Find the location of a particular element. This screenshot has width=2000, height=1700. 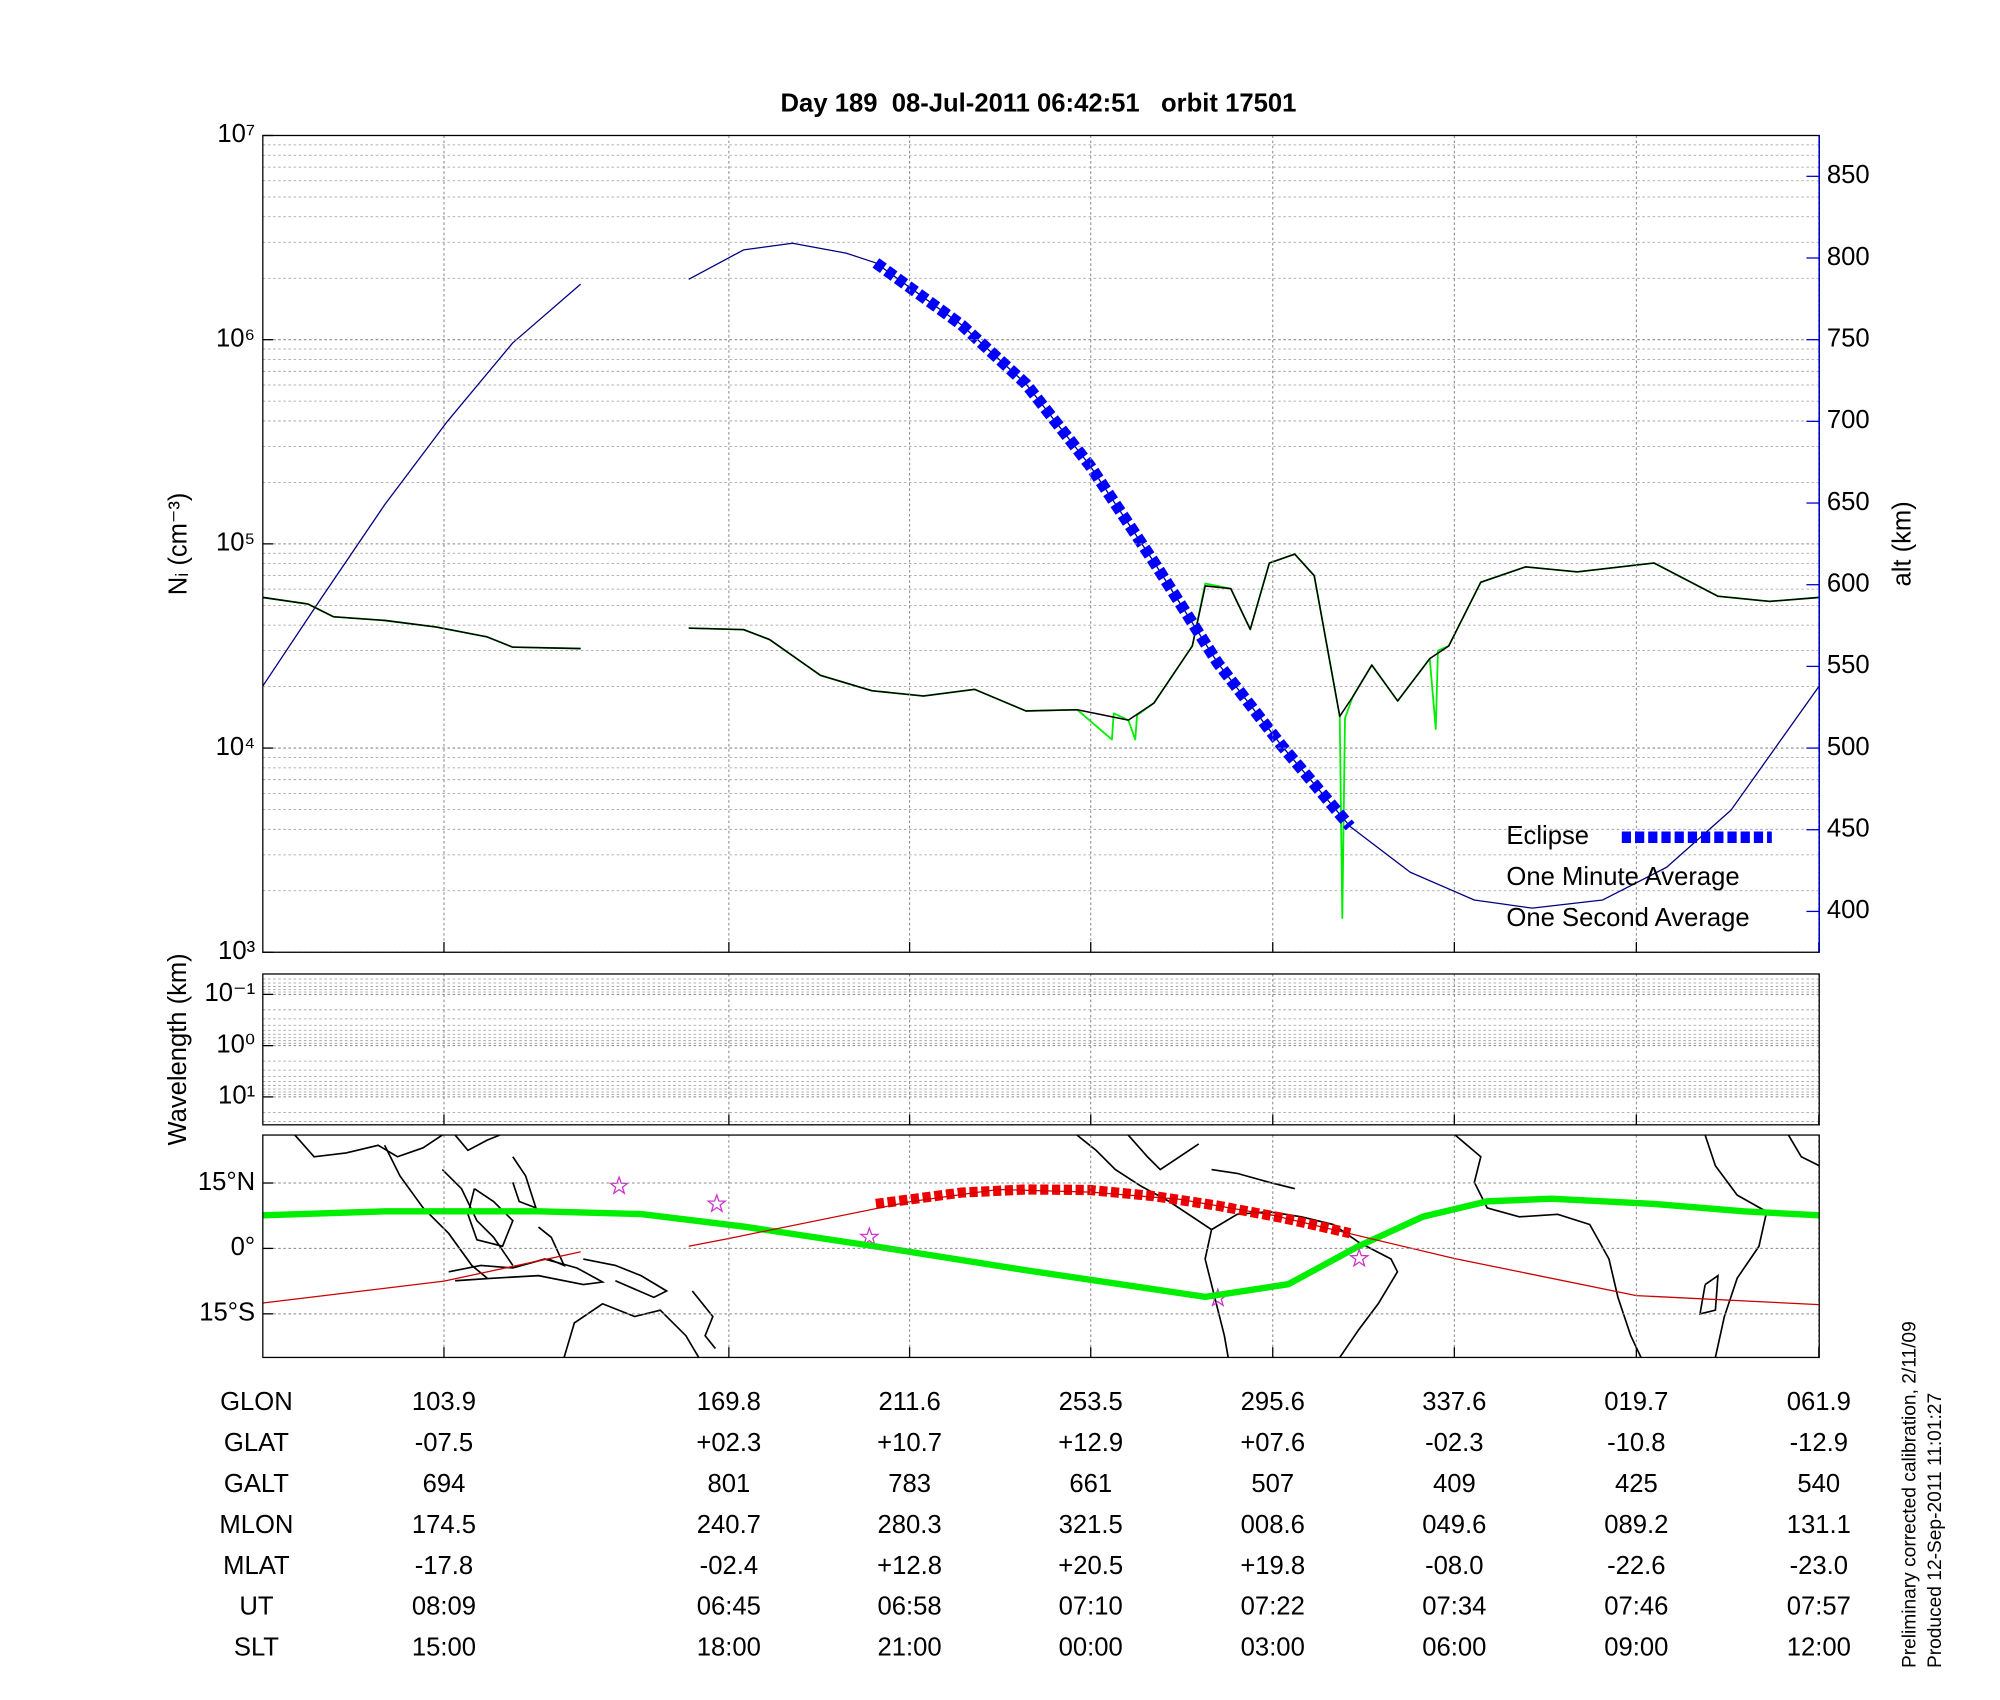

table-cell: -07.5 is located at coordinates (444, 1443).